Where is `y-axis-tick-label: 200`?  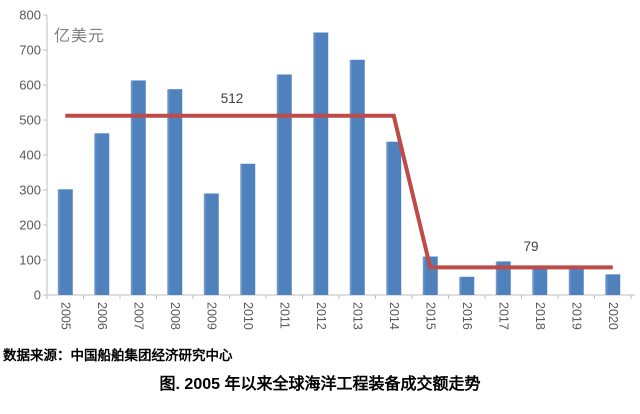
y-axis-tick-label: 200 is located at coordinates (30, 225).